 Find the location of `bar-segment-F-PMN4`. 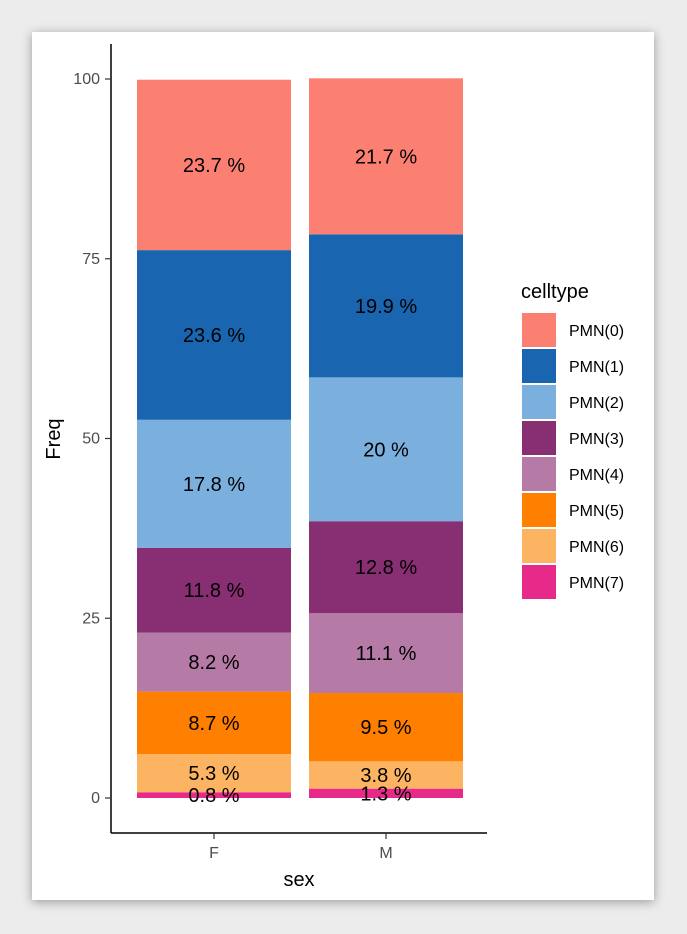

bar-segment-F-PMN4 is located at coordinates (214, 662).